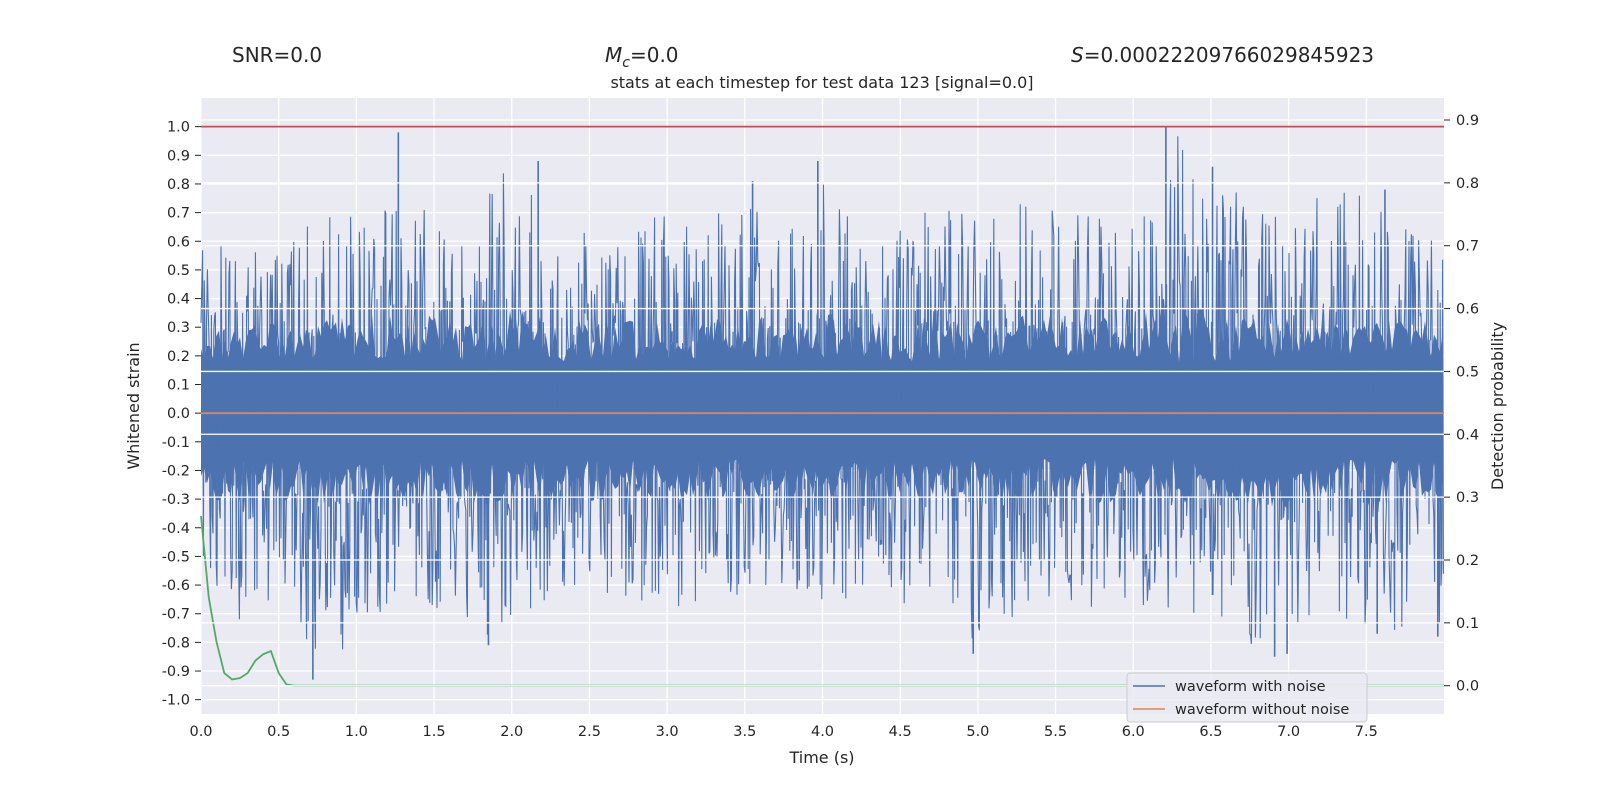  What do you see at coordinates (1461, 404) in the screenshot?
I see `y-ticks-right: 0.9 0.8 0.7 0.6 0.5 0.4 0.3 0.2 0.1 0.0` at bounding box center [1461, 404].